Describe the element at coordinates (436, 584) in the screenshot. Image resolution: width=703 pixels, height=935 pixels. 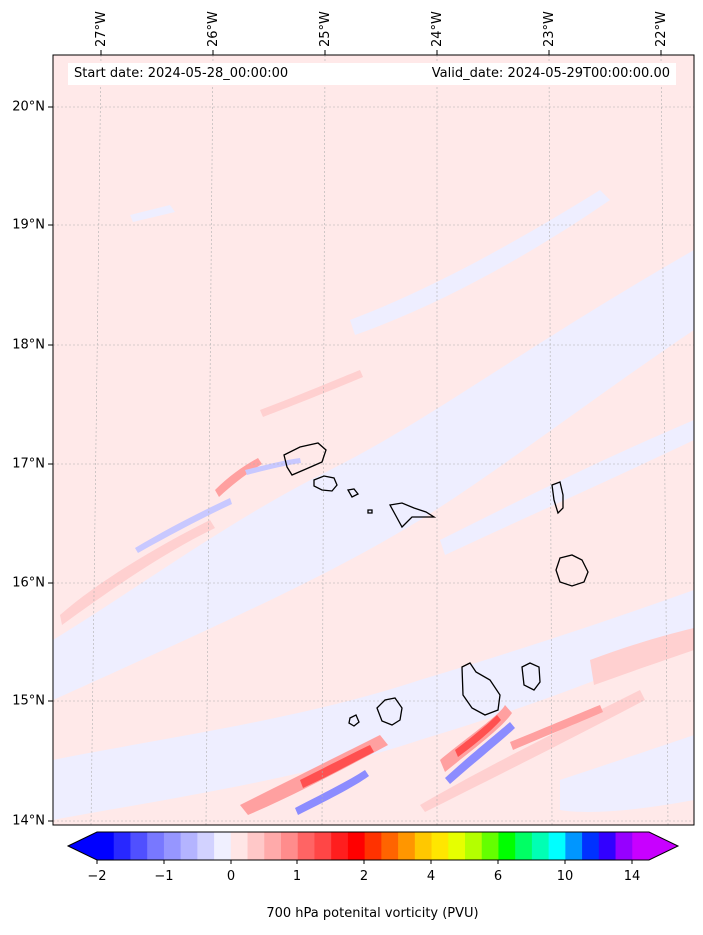
I see `coastlines` at that location.